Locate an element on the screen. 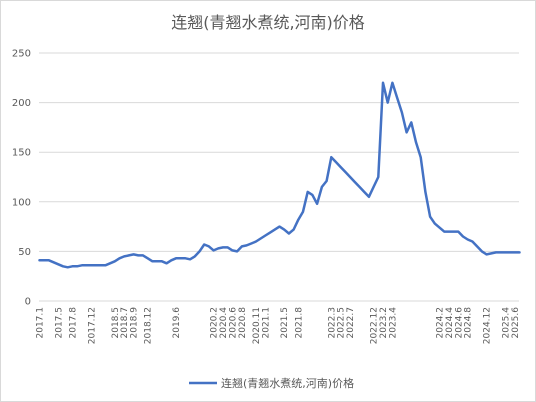 This screenshot has height=402, width=536. y-tick-label: 150 is located at coordinates (21, 153).